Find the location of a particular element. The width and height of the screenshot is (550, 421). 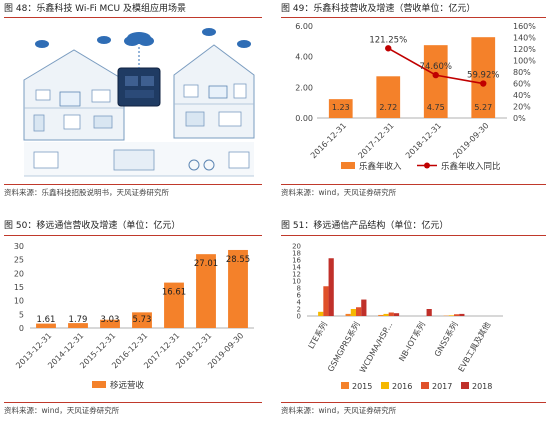

fig51-ytick: 0 is located at coordinates (299, 317).